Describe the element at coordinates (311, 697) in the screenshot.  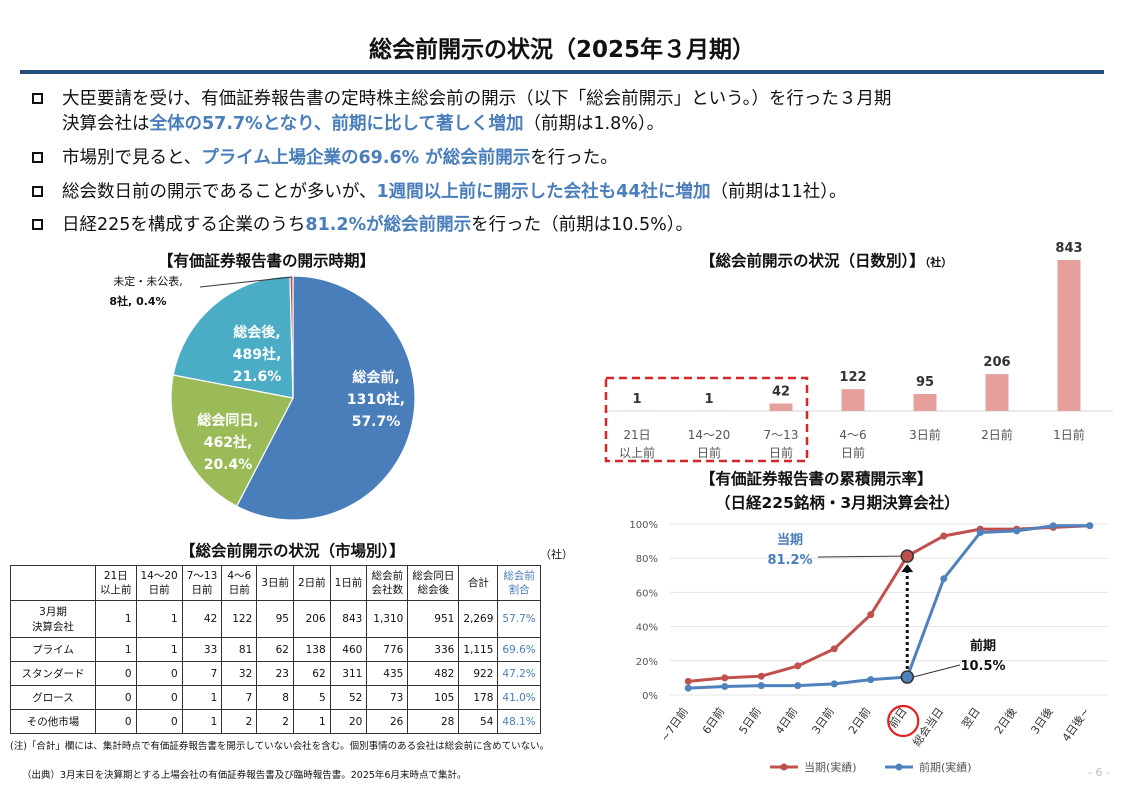
I see `table-cell: 5` at that location.